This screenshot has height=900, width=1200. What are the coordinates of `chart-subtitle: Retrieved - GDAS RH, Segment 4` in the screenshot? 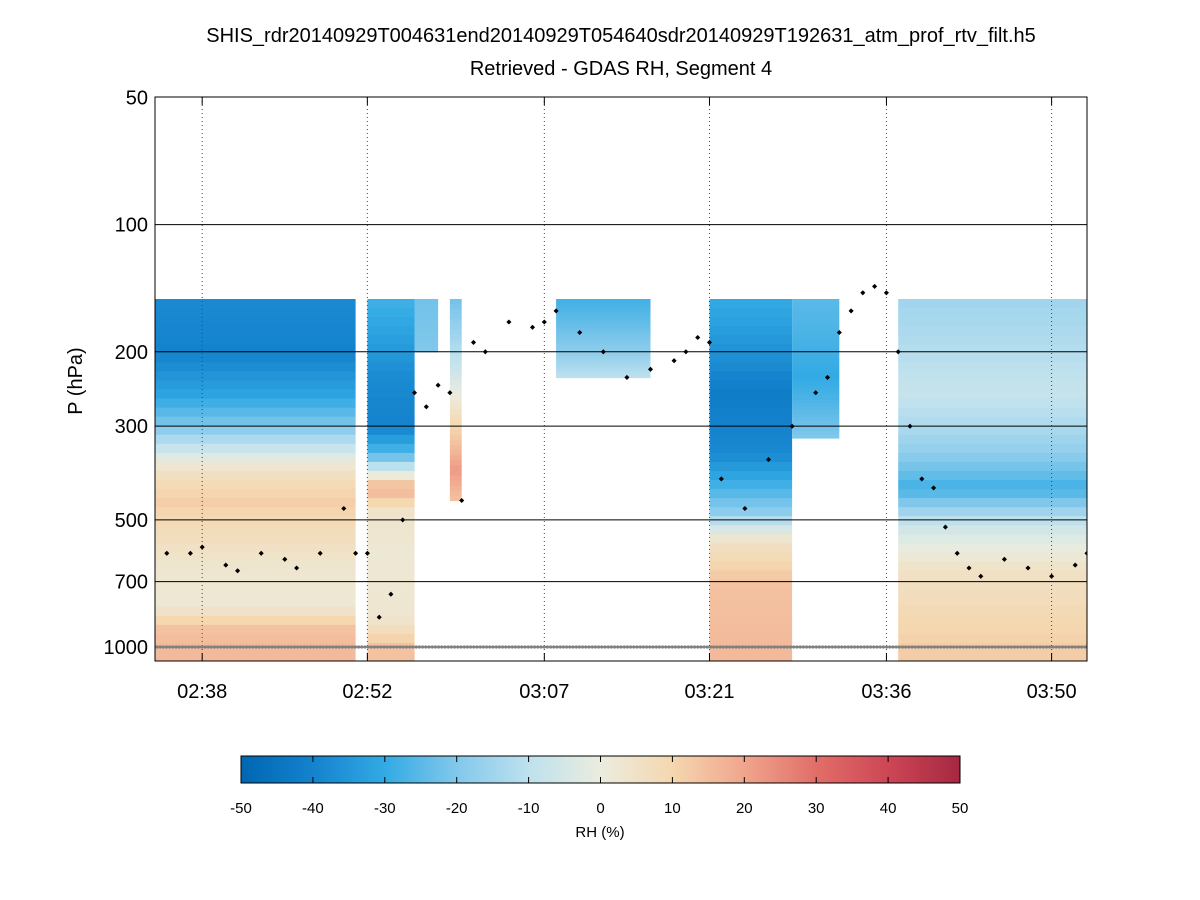 It's located at (621, 69).